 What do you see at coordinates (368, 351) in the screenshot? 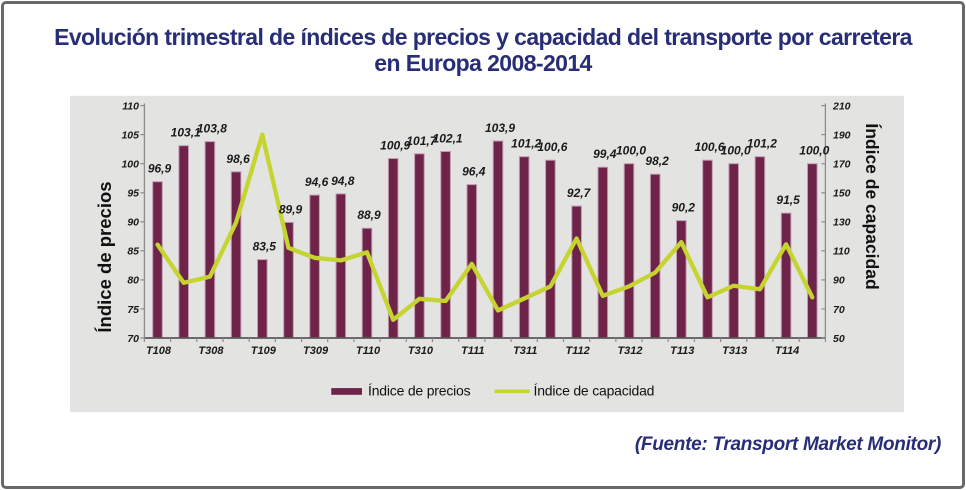
I see `svg-text: T110` at bounding box center [368, 351].